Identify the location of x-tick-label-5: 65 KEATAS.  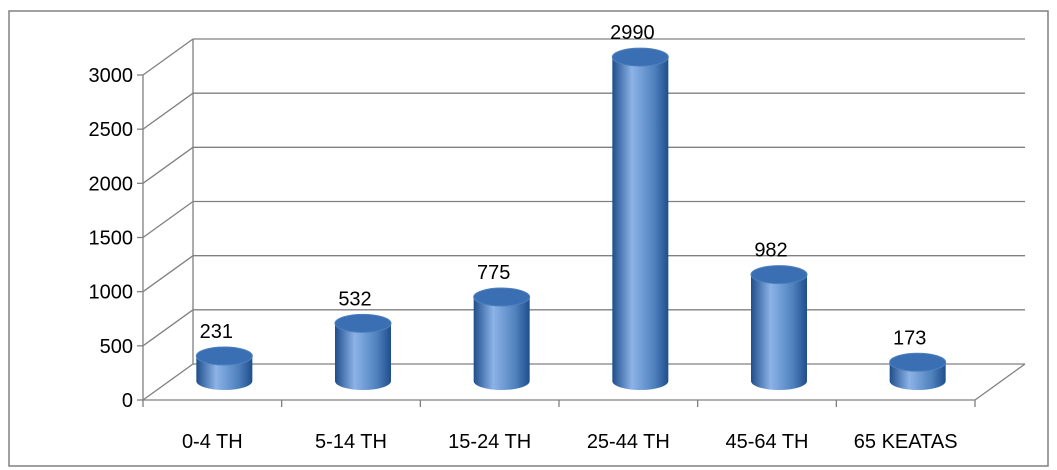
(906, 442).